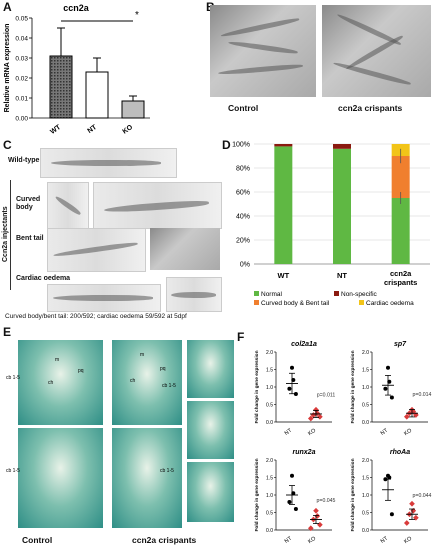 This screenshot has width=436, height=550. I want to click on chart-d-ytick-label: 40%, so click(243, 217).